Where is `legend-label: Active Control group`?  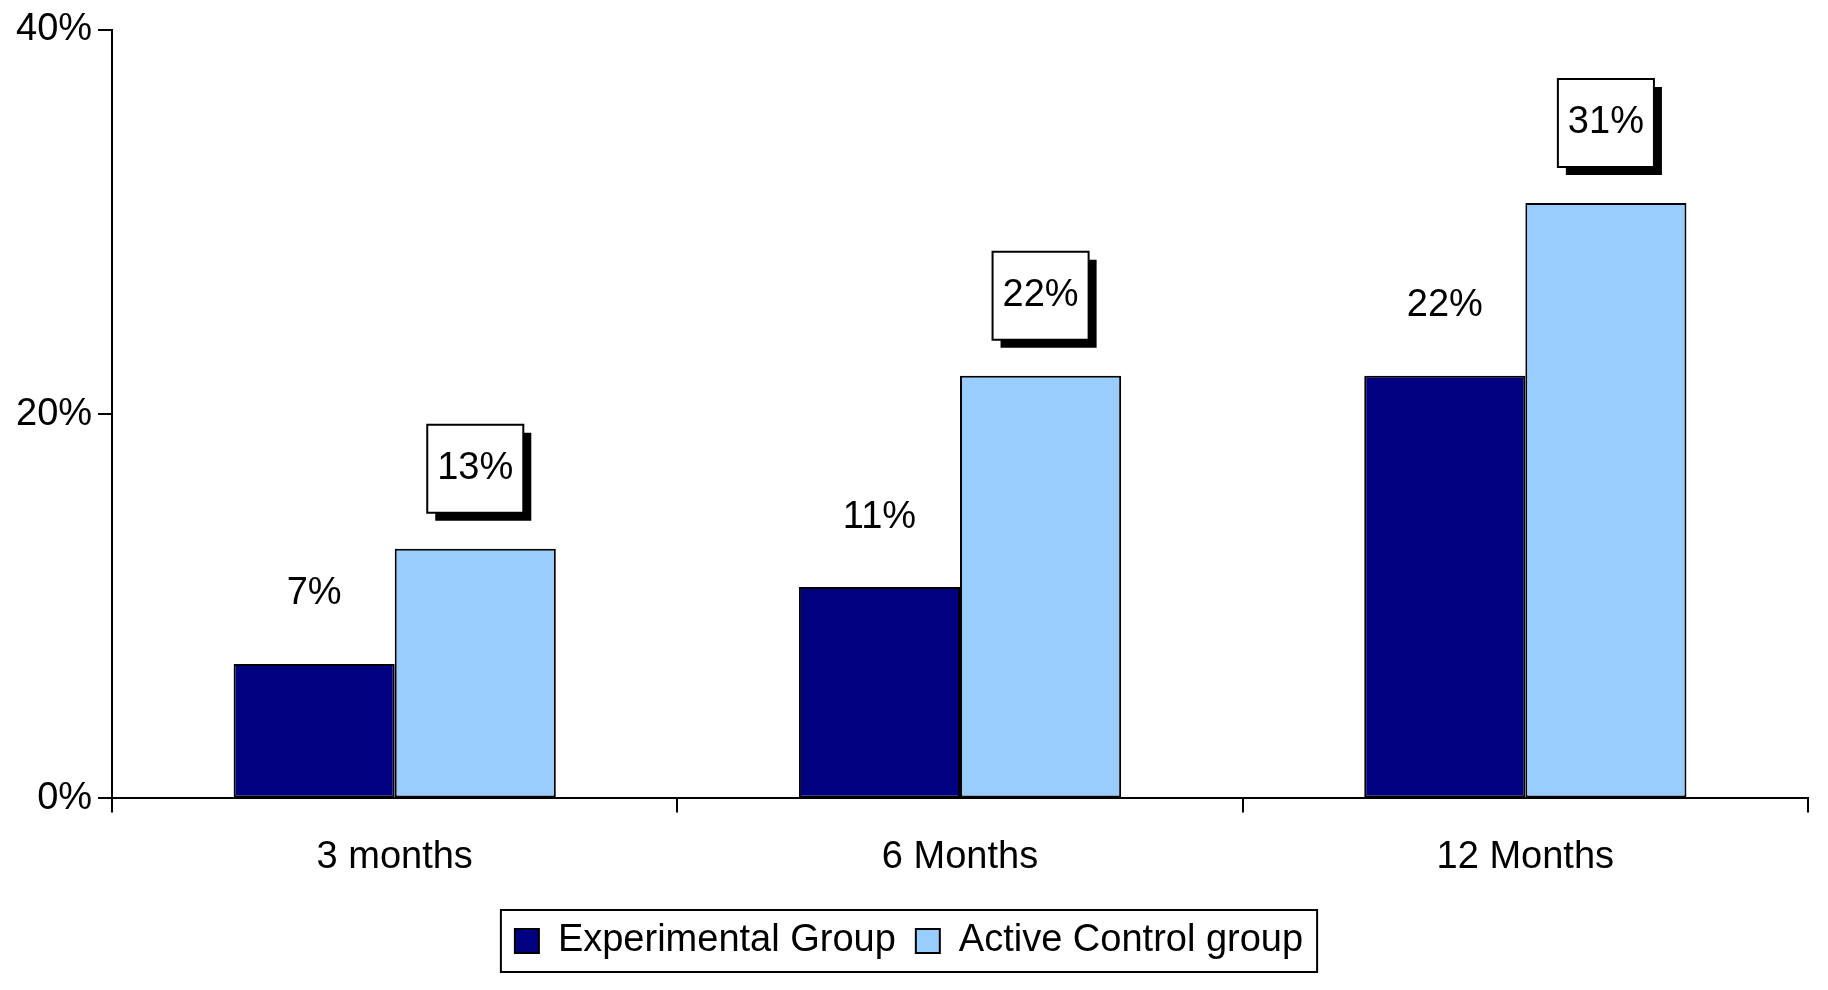 legend-label: Active Control group is located at coordinates (1131, 938).